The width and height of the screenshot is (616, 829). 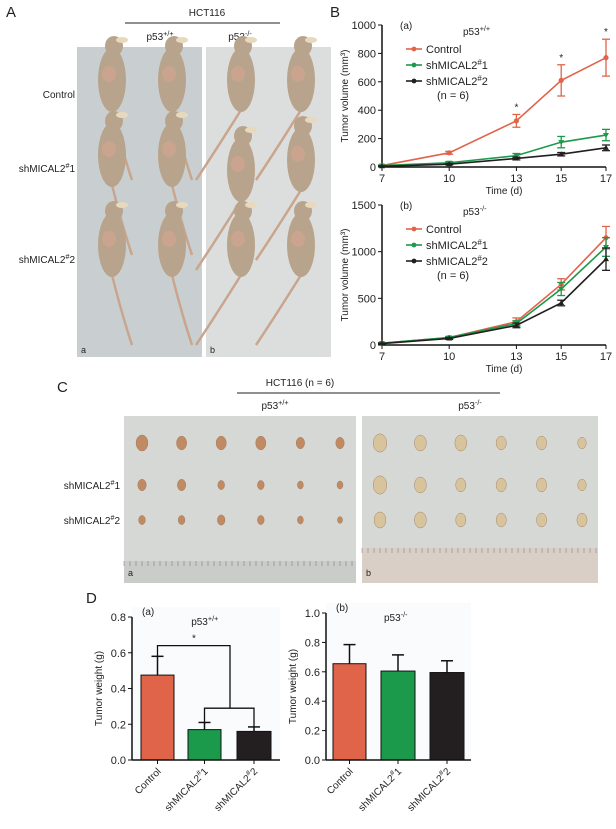 I want to click on panel-a-row-label-sh1: shMICAL2#1, so click(x=47, y=168).